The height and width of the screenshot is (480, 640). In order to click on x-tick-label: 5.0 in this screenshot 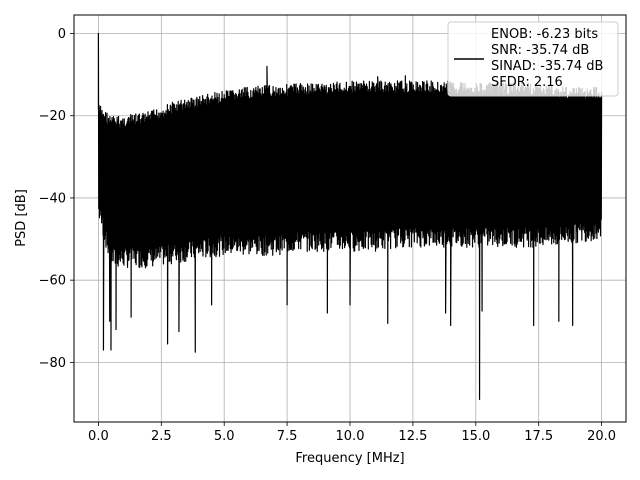, I will do `click(224, 436)`.